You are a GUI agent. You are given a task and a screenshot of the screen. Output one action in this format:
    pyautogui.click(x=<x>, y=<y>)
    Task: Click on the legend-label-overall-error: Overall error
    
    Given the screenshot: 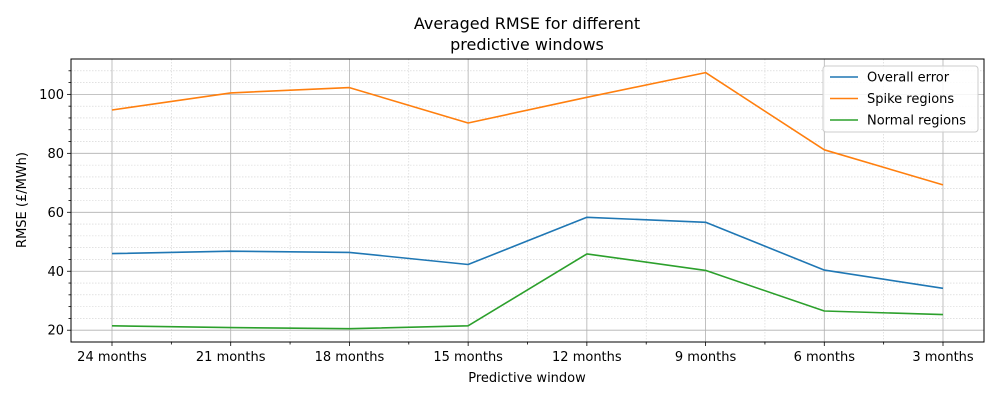 What is the action you would take?
    pyautogui.click(x=908, y=78)
    